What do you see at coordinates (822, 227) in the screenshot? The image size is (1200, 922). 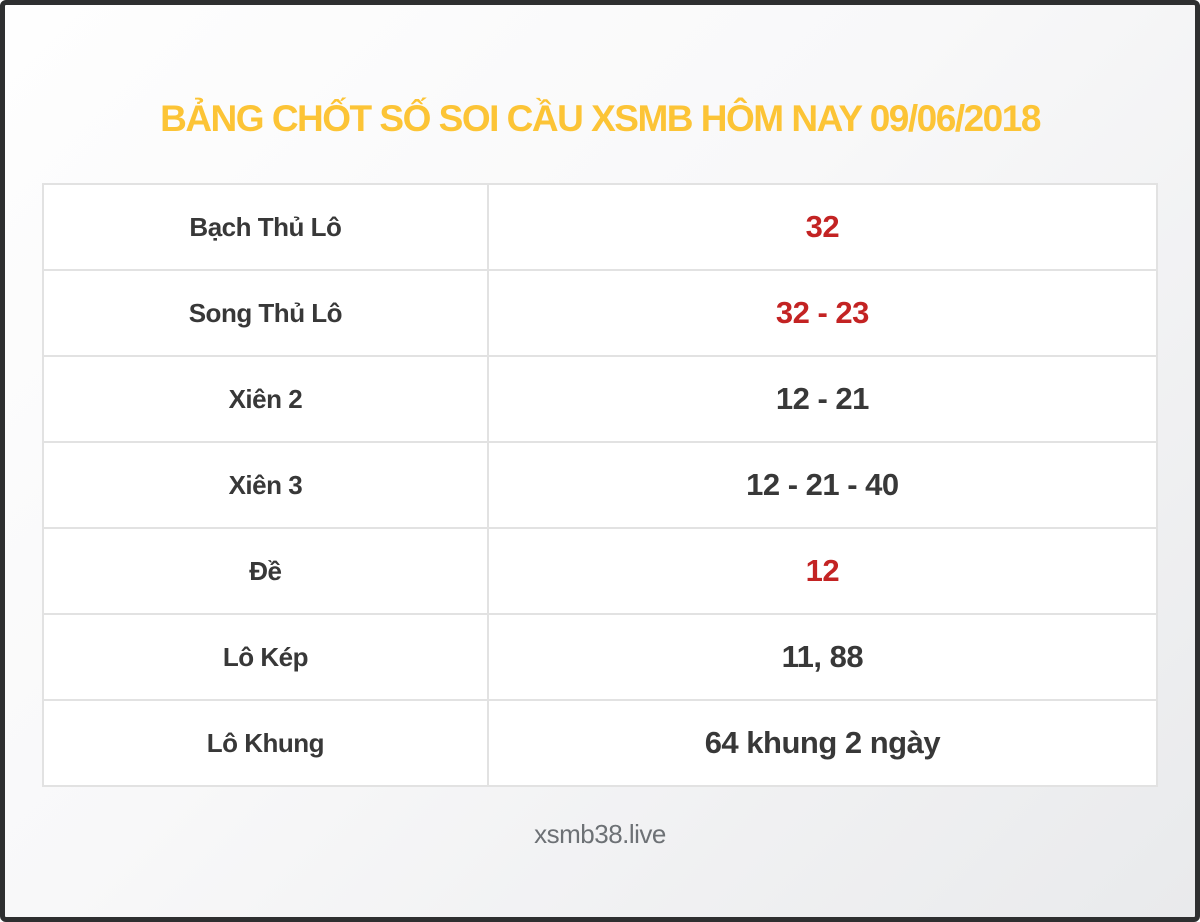 I see `row-value: 32` at bounding box center [822, 227].